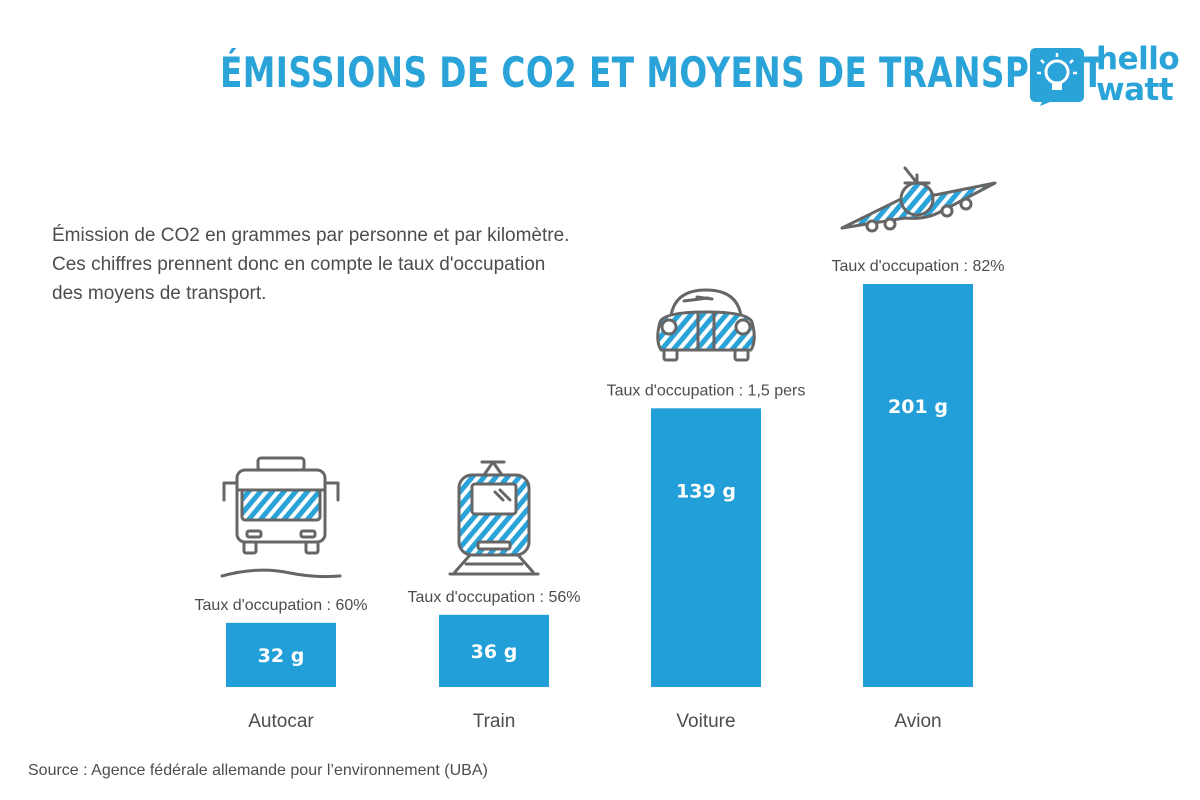  I want to click on bar-value-label: 32 g, so click(281, 656).